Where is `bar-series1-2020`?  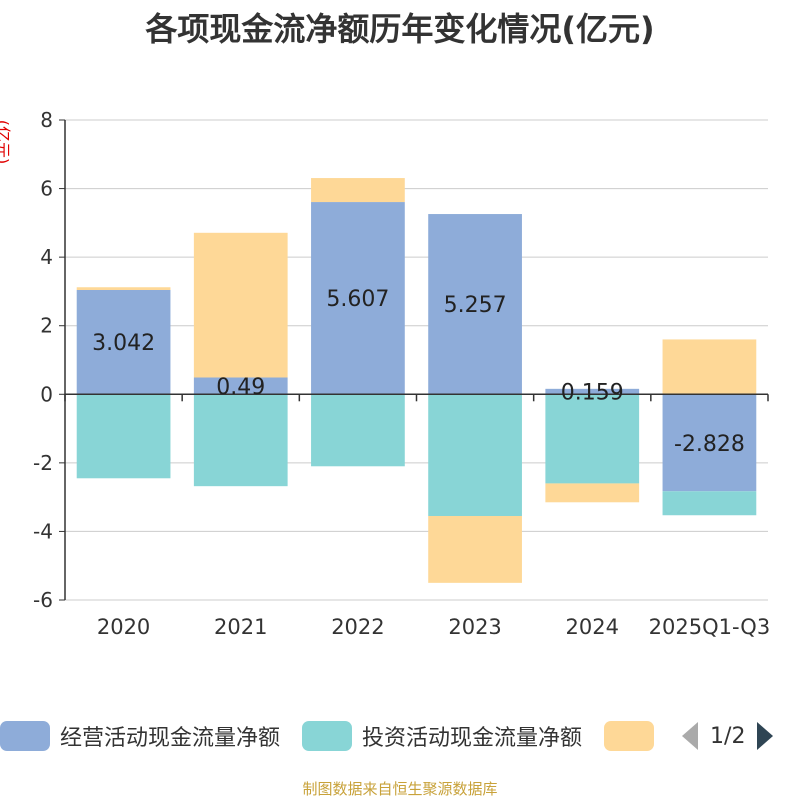 bar-series1-2020 is located at coordinates (123, 342).